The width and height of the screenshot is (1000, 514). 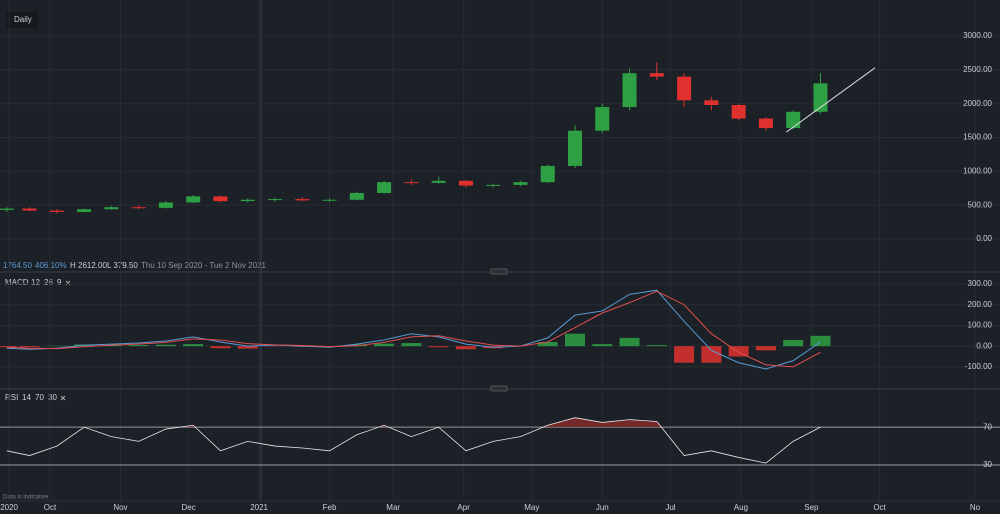 What do you see at coordinates (51, 265) in the screenshot?
I see `change: 406.10%` at bounding box center [51, 265].